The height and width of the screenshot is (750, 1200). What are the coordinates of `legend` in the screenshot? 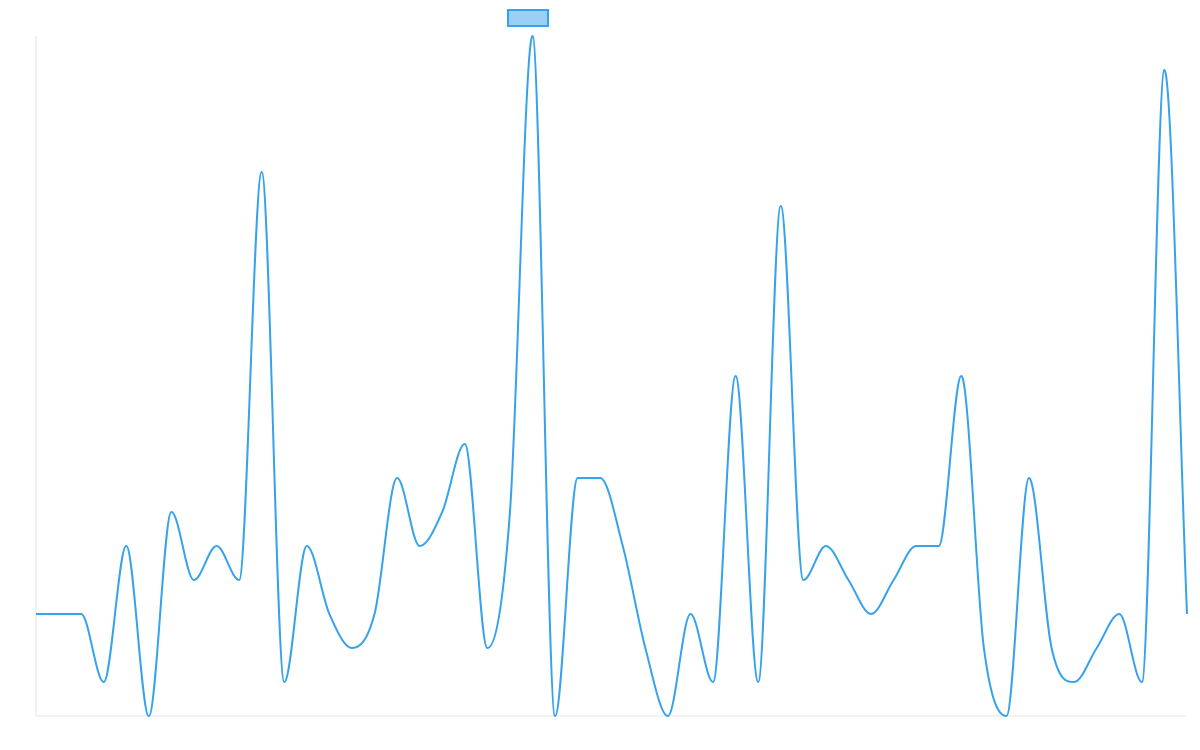 It's located at (528, 18).